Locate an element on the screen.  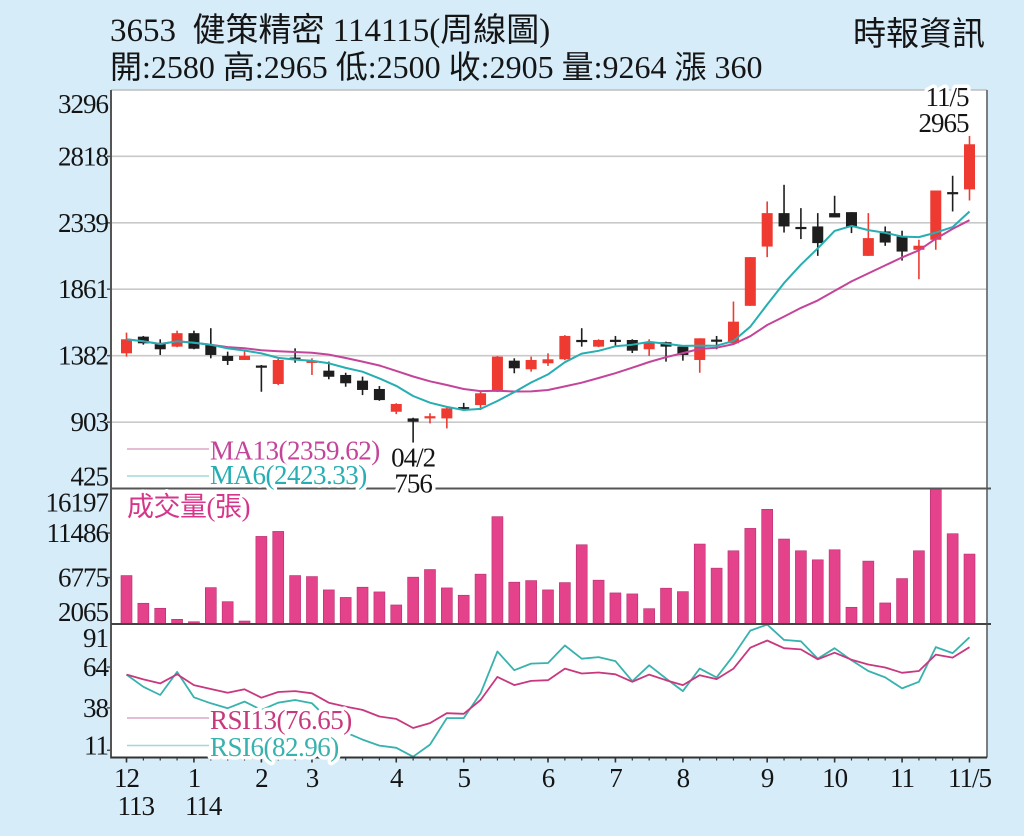
high-annotation: 11/5 is located at coordinates (947, 97).